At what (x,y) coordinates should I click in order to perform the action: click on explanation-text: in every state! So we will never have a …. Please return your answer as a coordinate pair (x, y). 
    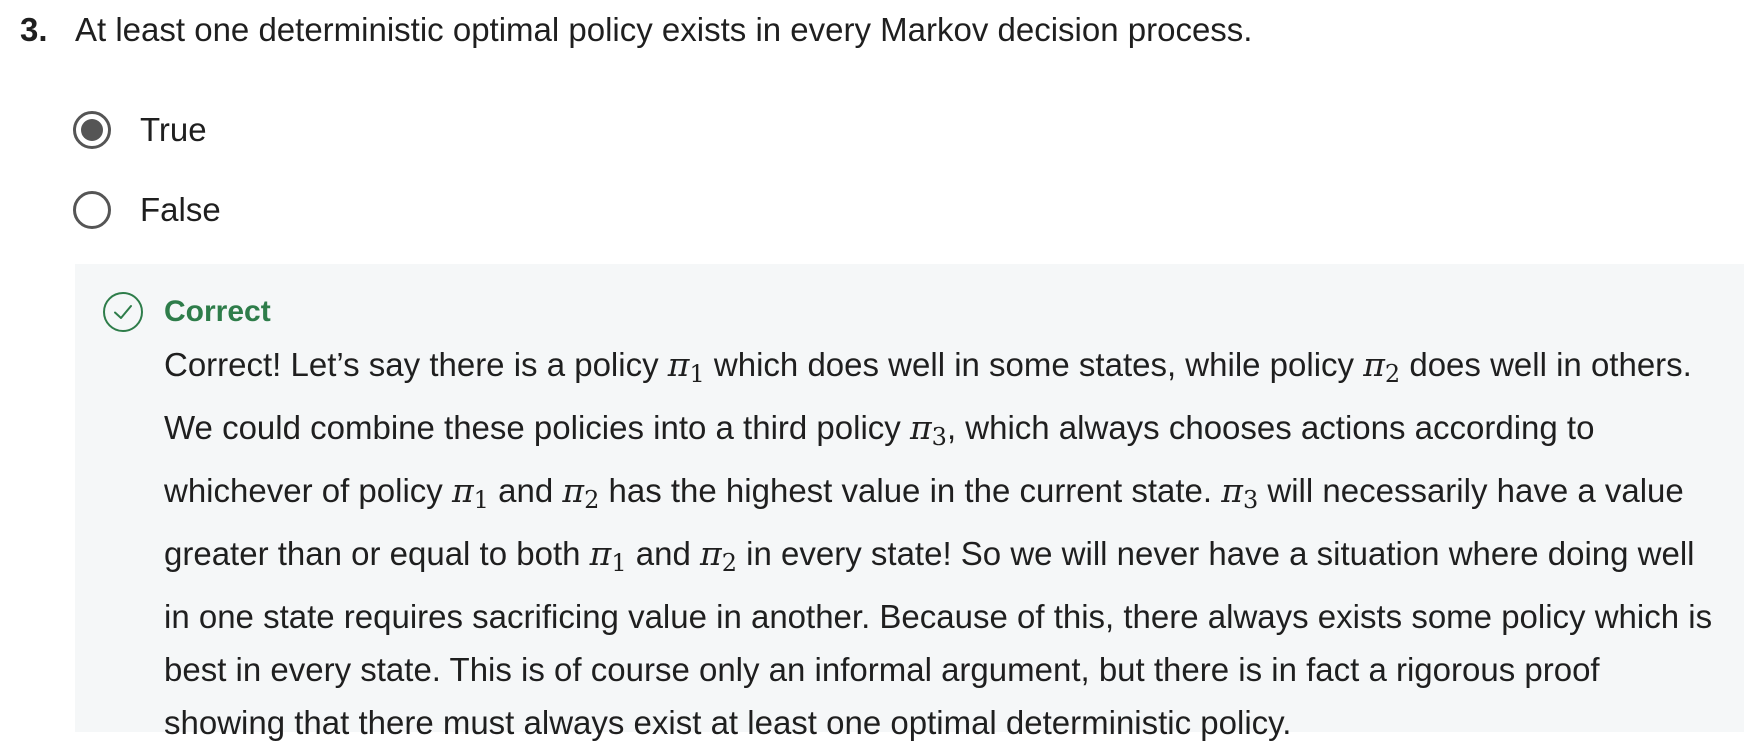
    Looking at the image, I should click on (1216, 553).